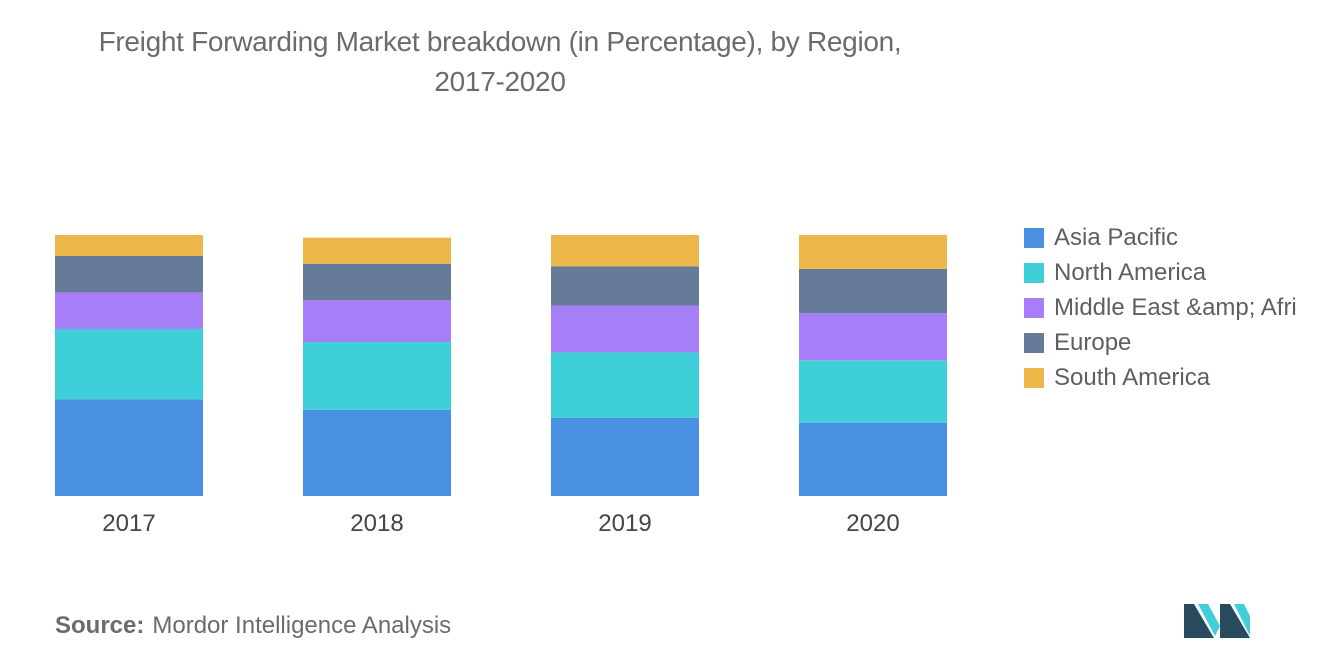 The image size is (1320, 665). What do you see at coordinates (625, 385) in the screenshot?
I see `bar-2019-north-america` at bounding box center [625, 385].